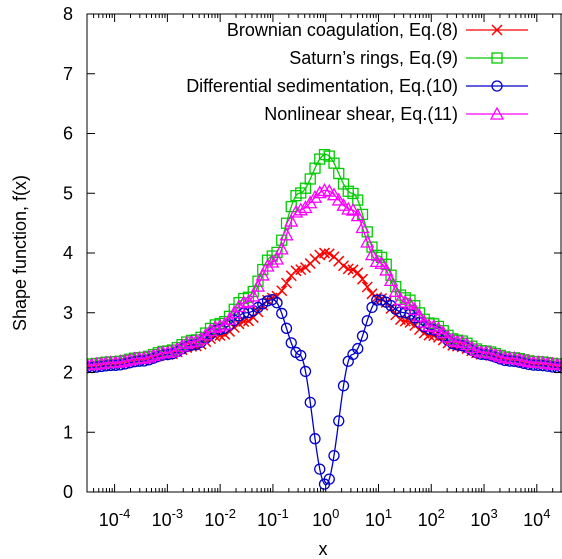 This screenshot has height=559, width=562. I want to click on legend-label: Saturn’s rings, Eq.(9), so click(373, 58).